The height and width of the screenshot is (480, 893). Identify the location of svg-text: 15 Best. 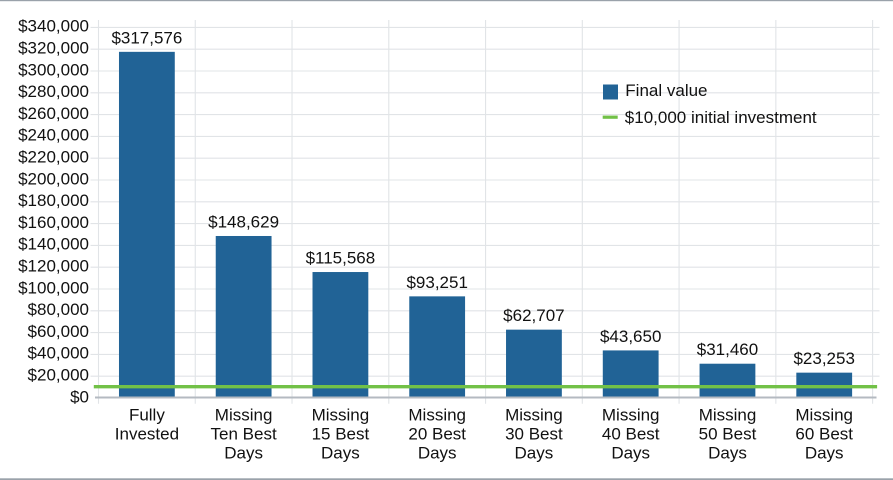
(341, 434).